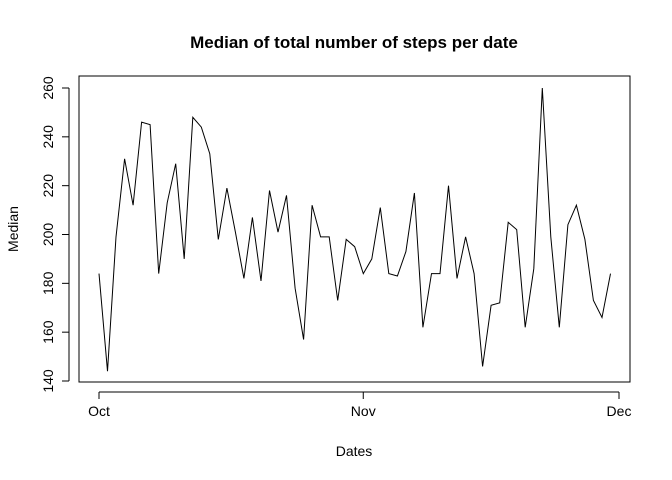 This screenshot has width=672, height=480. I want to click on y-axis-label: Median, so click(13, 229).